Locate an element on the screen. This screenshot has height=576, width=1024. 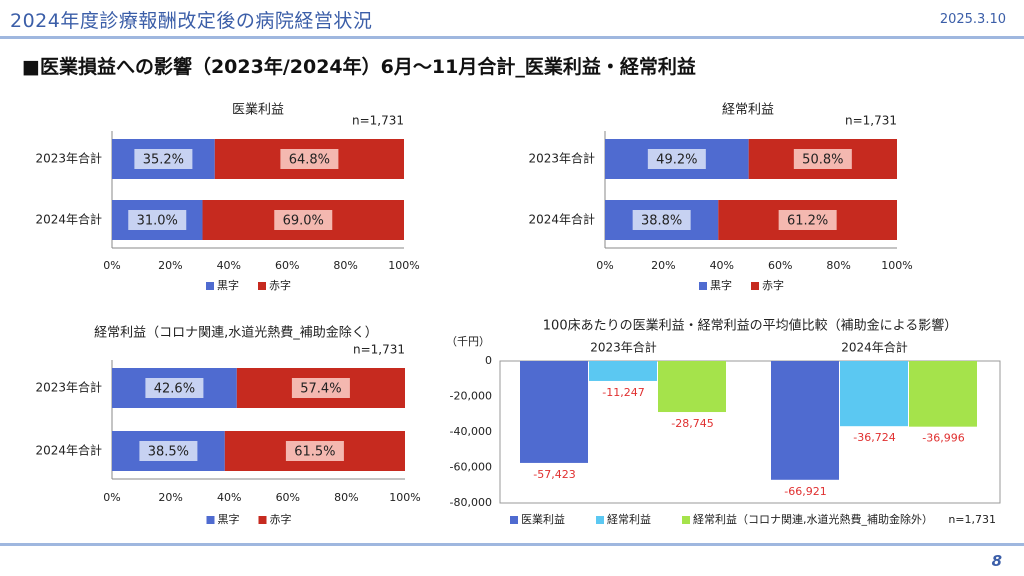
chart3-x-tick-label: 100% is located at coordinates (404, 497).